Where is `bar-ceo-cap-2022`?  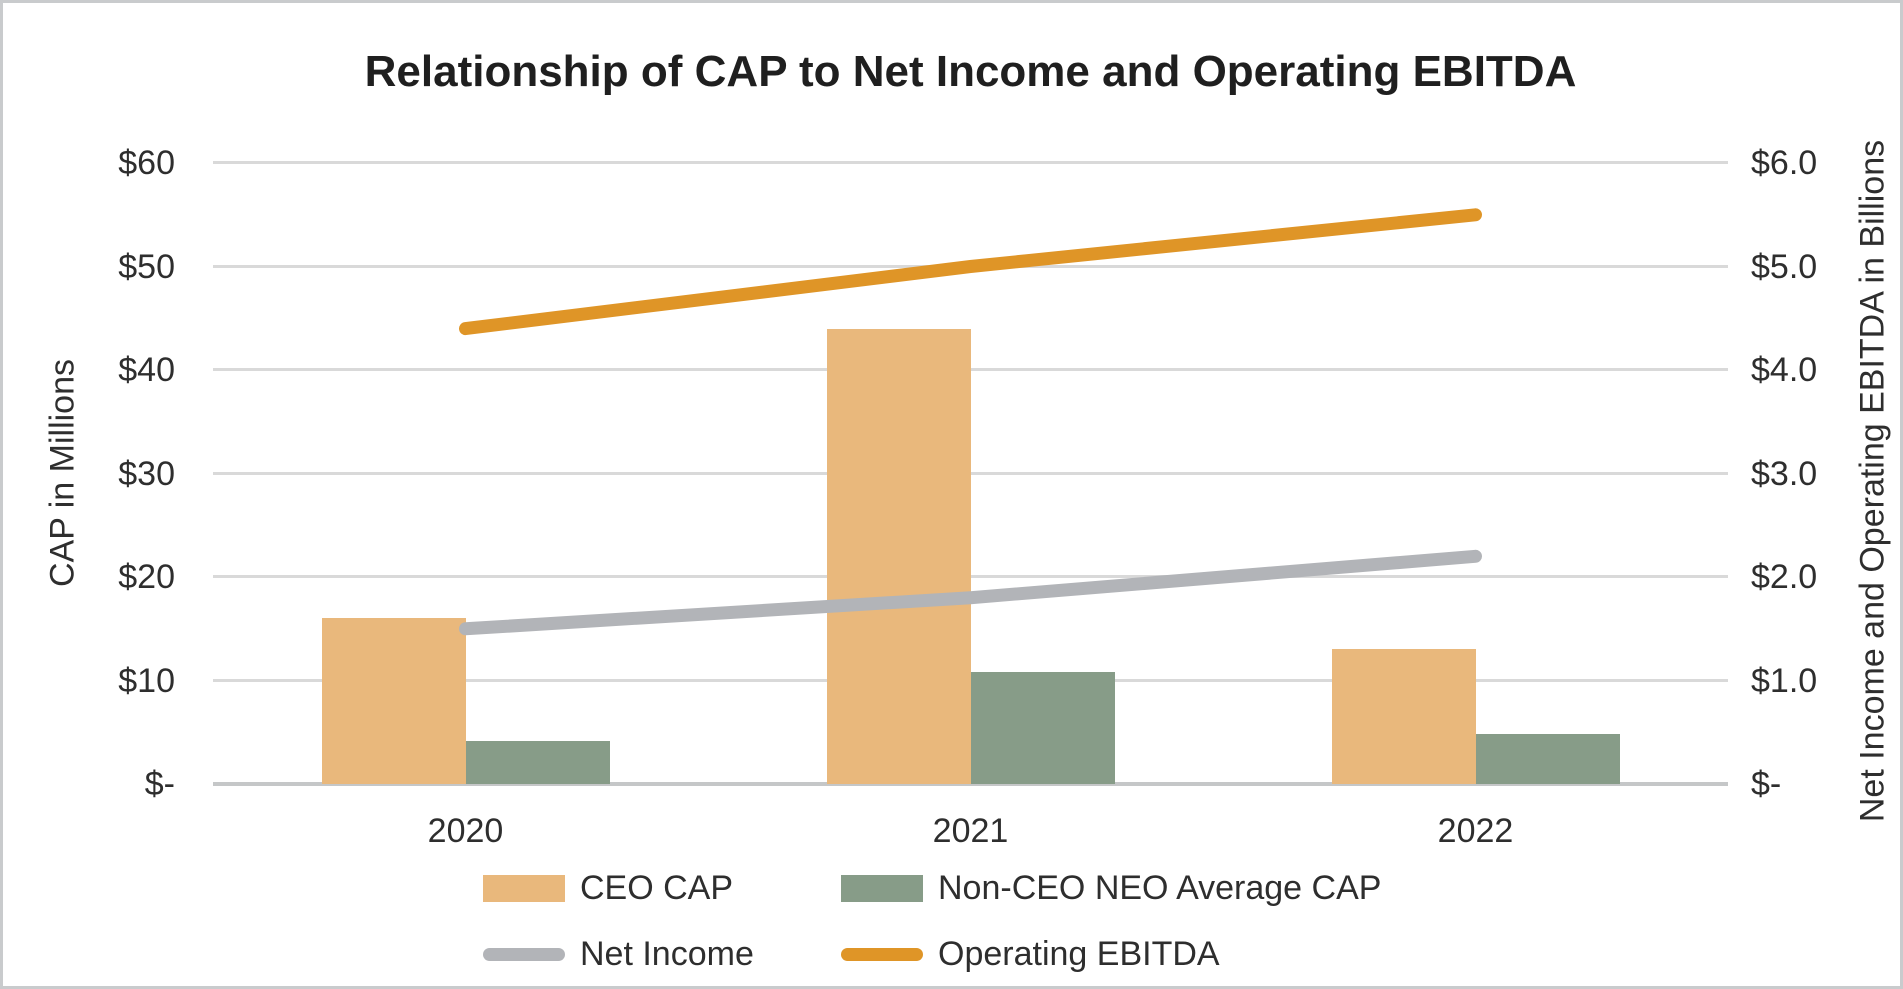
bar-ceo-cap-2022 is located at coordinates (1403, 716).